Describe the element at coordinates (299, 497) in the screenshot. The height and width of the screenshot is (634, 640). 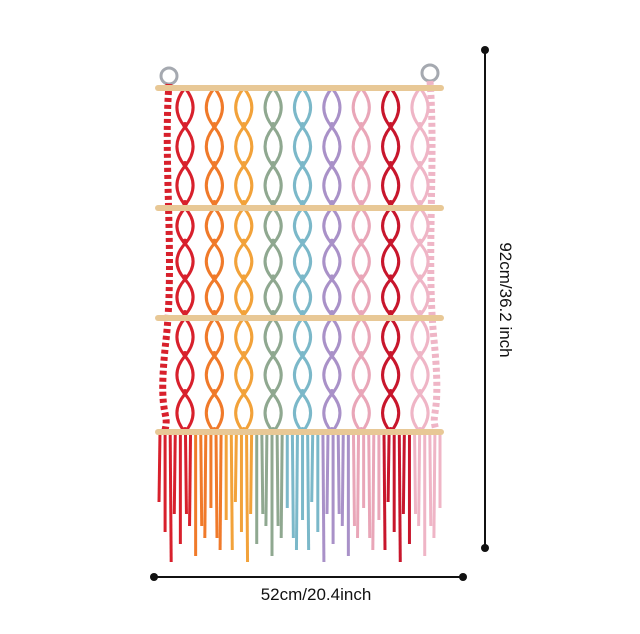
I see `macrame-fringe` at that location.